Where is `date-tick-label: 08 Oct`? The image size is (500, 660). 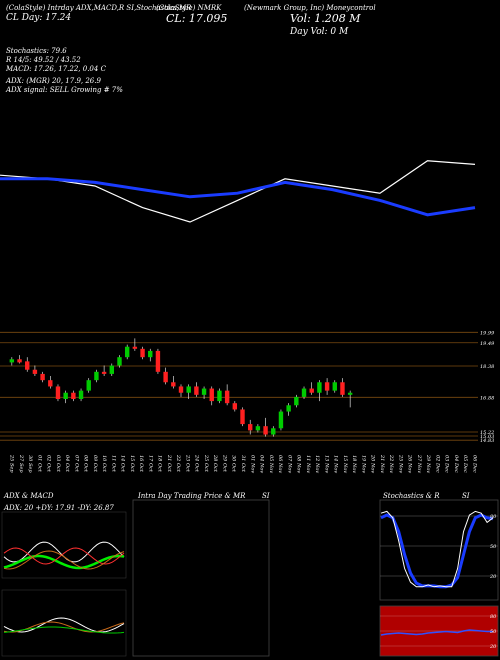 date-tick-label: 08 Oct is located at coordinates (86, 464).